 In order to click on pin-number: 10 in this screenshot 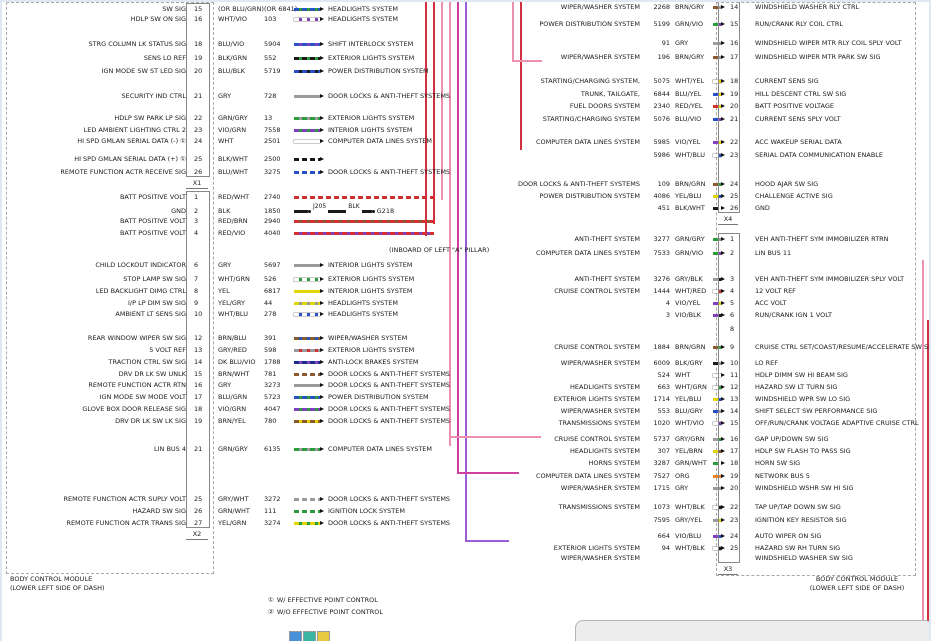, I will do `click(734, 363)`.